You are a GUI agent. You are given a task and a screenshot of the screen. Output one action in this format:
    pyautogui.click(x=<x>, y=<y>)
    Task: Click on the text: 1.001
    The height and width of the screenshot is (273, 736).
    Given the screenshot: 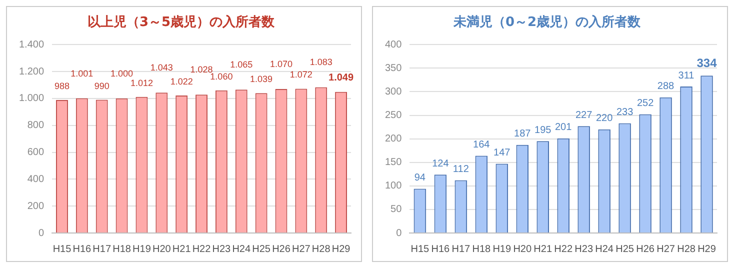 What is the action you would take?
    pyautogui.click(x=82, y=73)
    